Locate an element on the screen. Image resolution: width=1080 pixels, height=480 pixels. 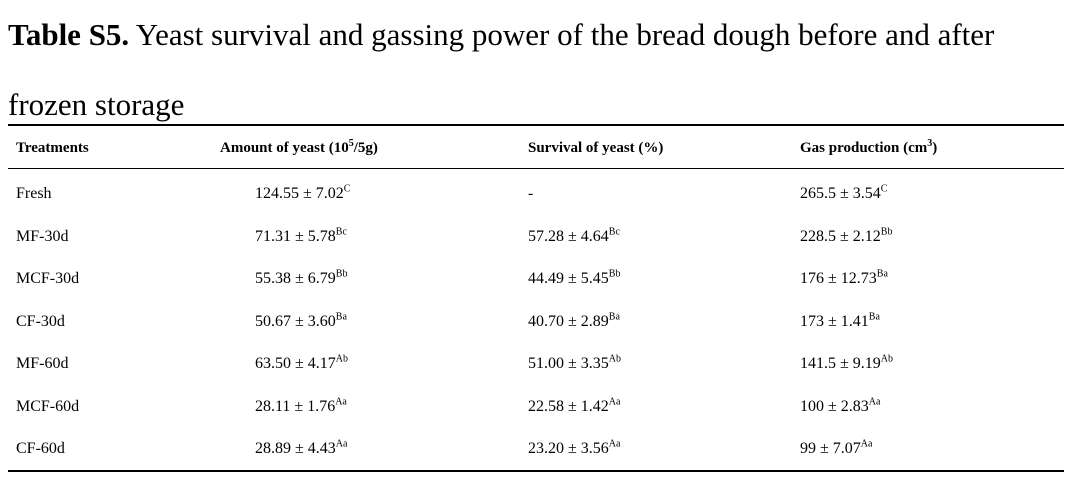
header-treatments: Treatments is located at coordinates (52, 148).